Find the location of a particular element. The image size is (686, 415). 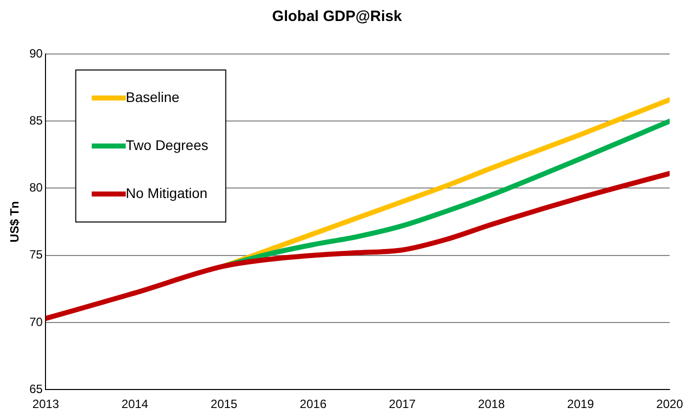

x-tick-label: 2019 is located at coordinates (580, 404).